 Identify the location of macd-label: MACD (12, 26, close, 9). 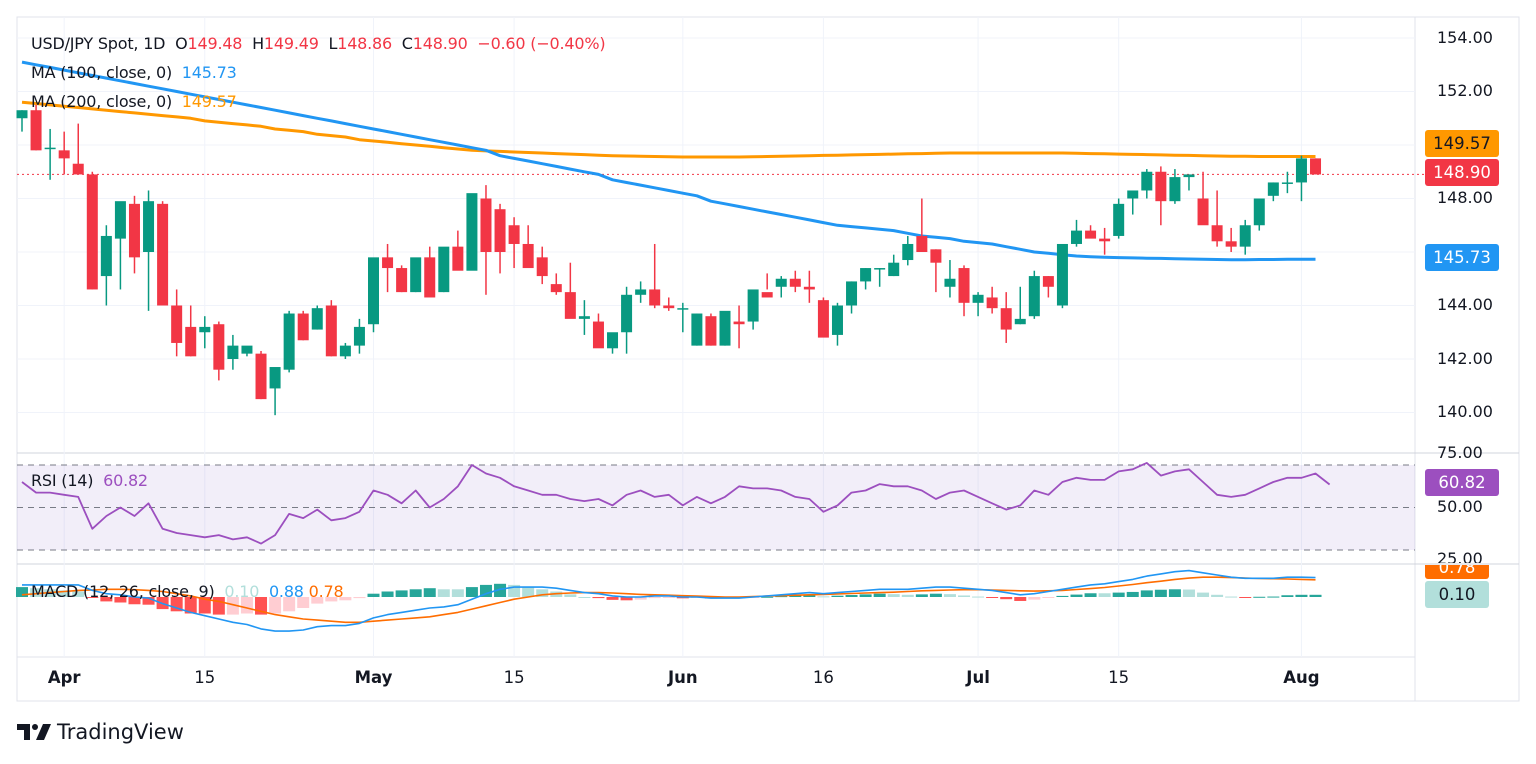
(123, 591).